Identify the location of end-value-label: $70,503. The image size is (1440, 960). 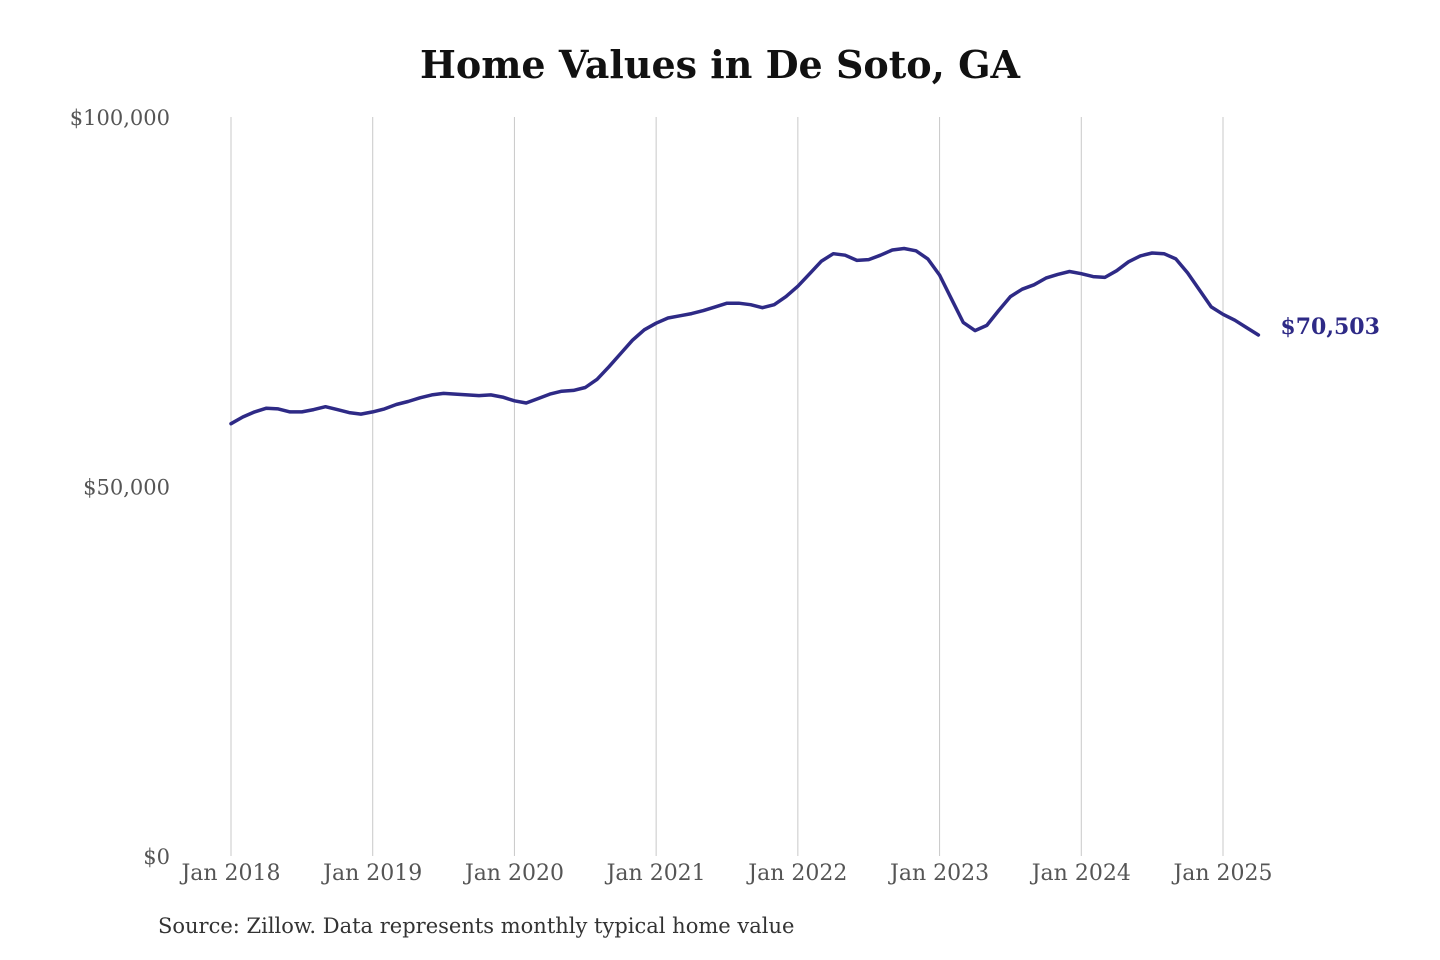
(1330, 327).